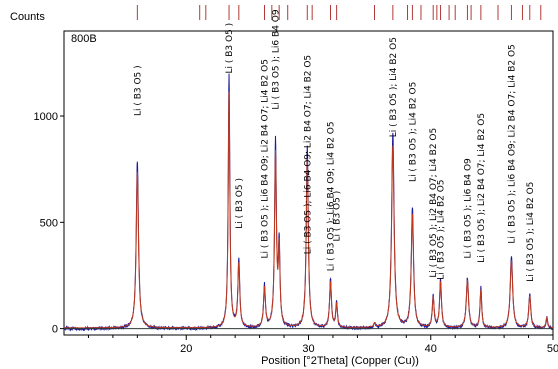  Describe the element at coordinates (27, 17) in the screenshot. I see `y-axis-label: Counts` at that location.